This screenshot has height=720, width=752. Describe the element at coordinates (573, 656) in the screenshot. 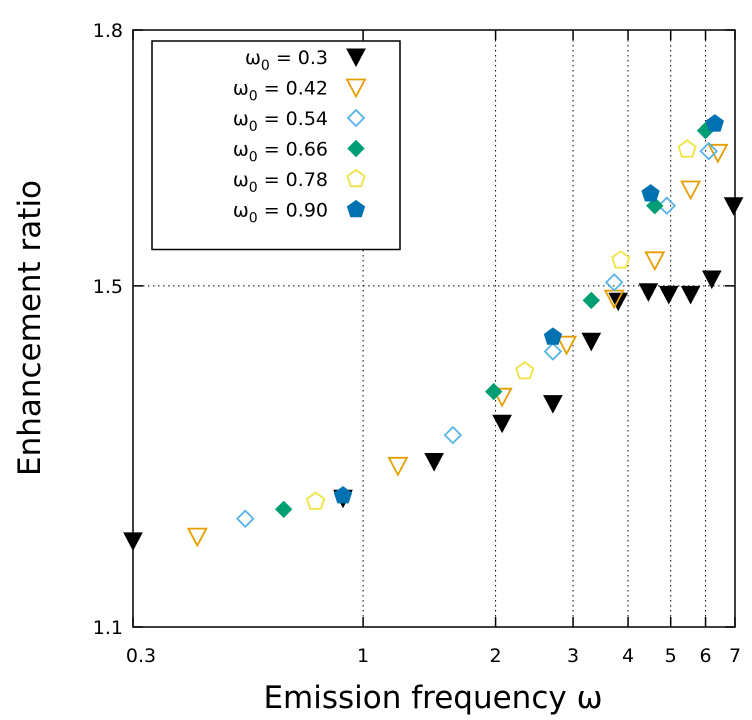

I see `x-tick-label: 3` at that location.